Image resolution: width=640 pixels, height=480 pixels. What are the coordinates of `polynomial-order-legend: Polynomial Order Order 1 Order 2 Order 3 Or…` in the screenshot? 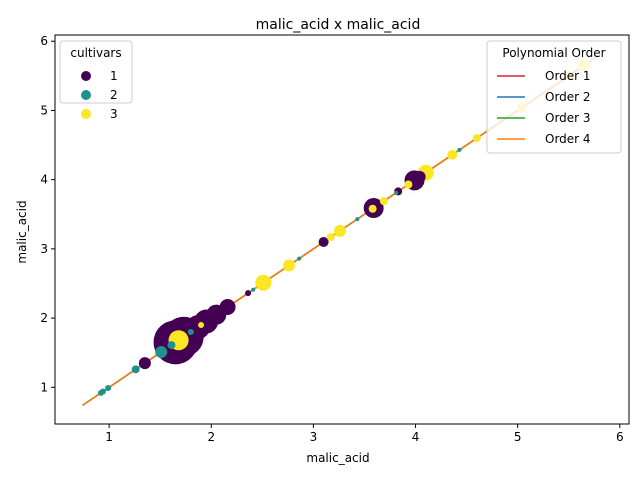 It's located at (554, 97).